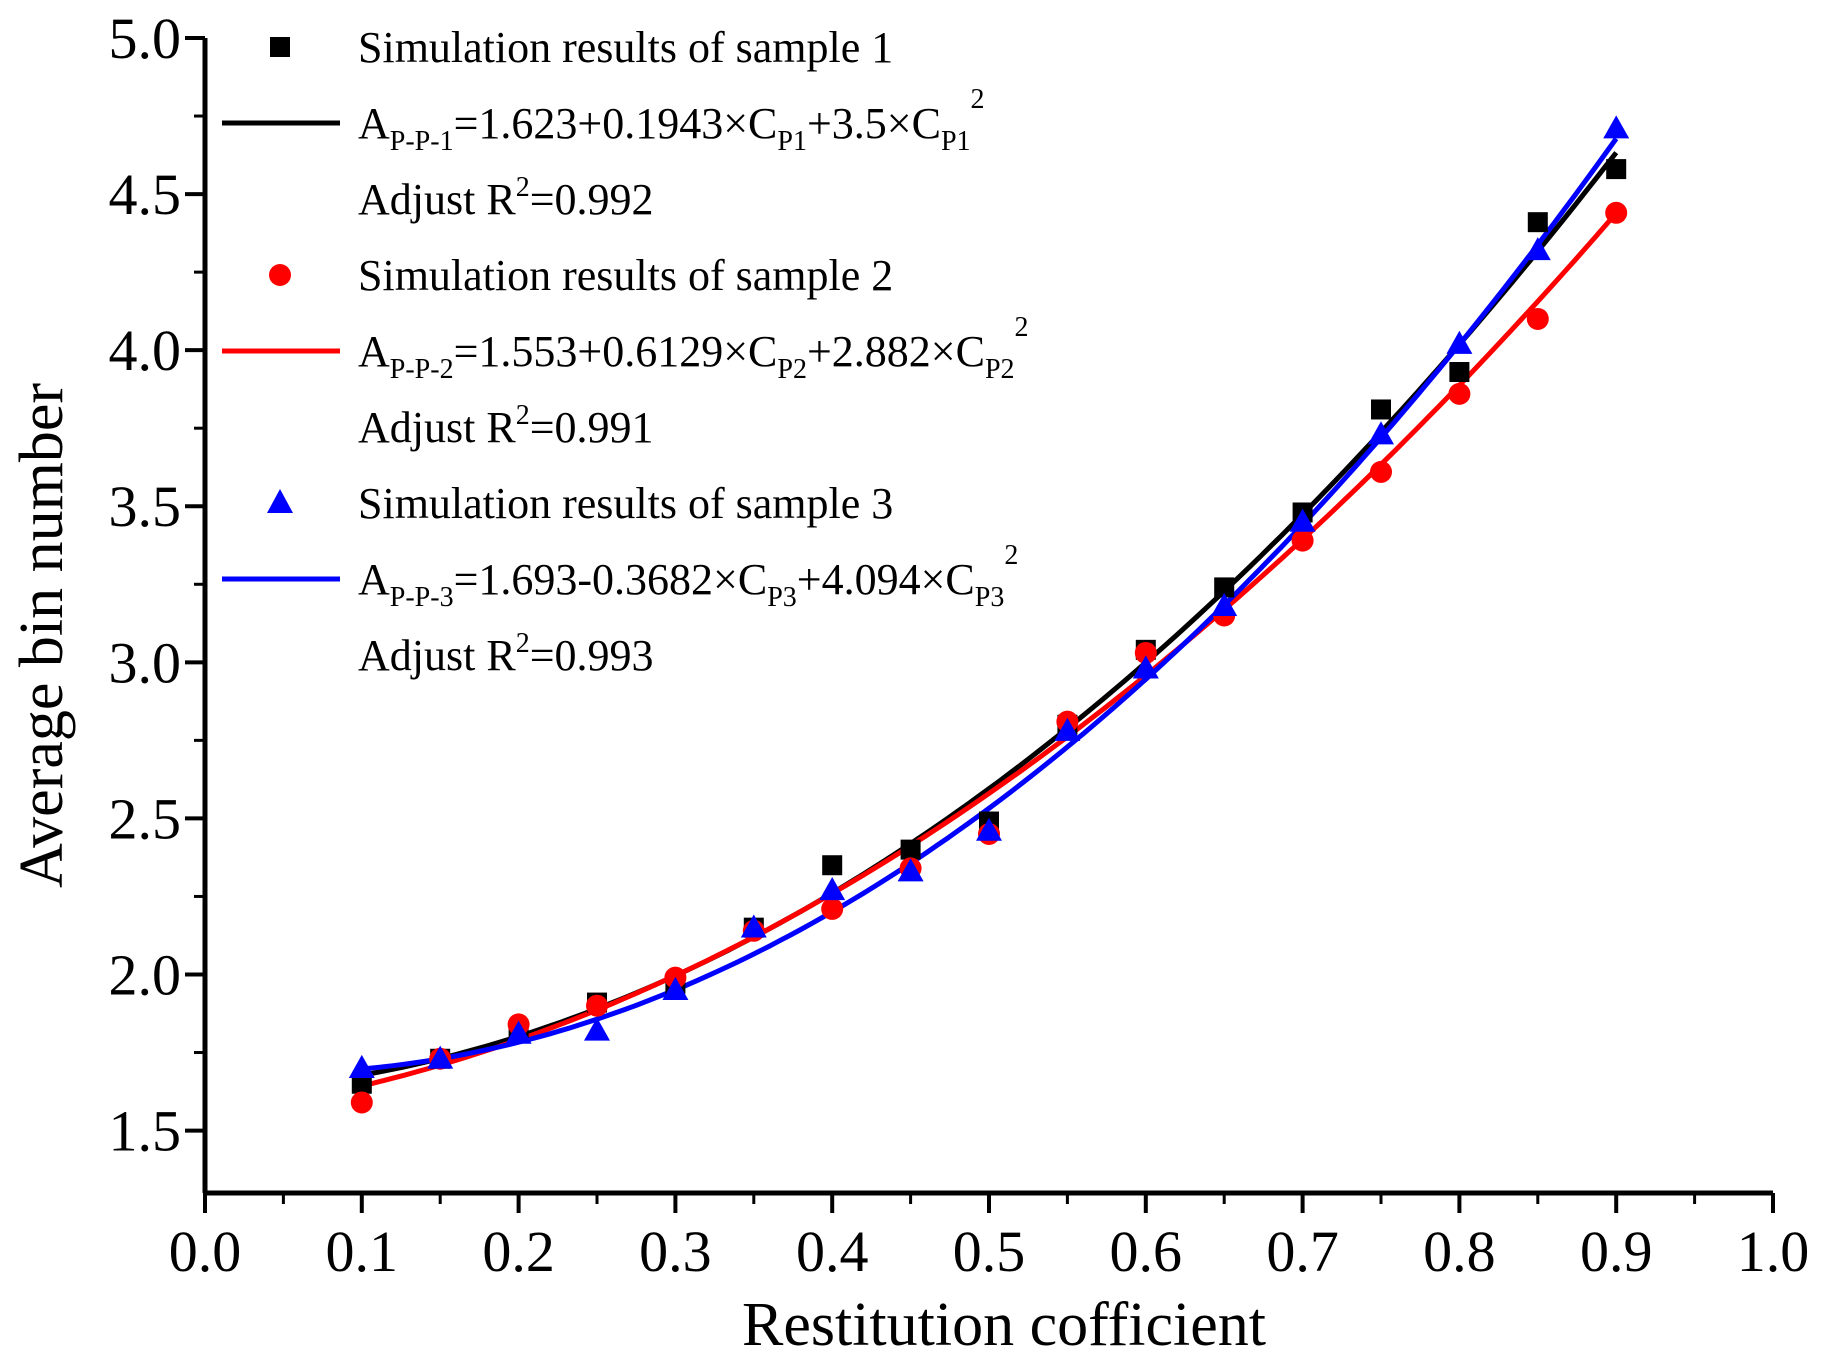 The width and height of the screenshot is (1830, 1365). I want to click on x-tick-label: 0.6, so click(1146, 1251).